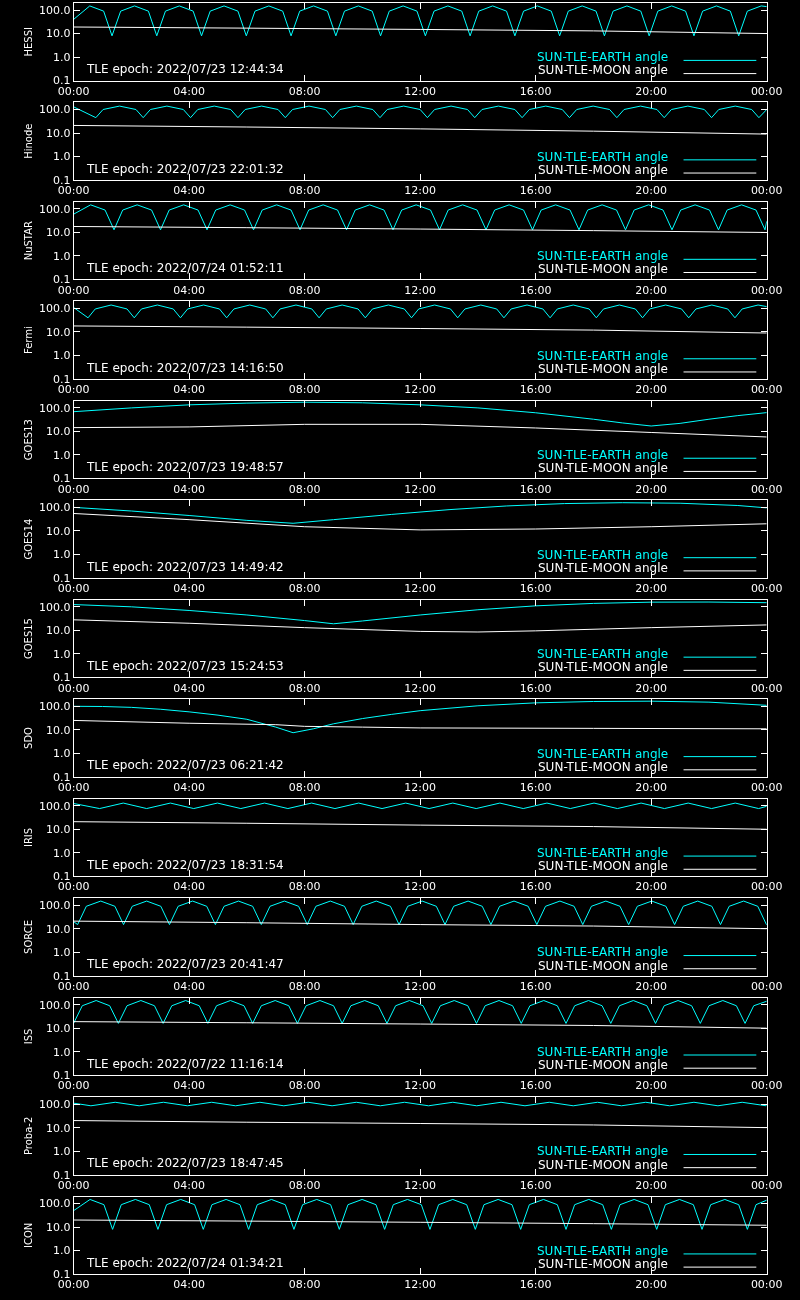  What do you see at coordinates (61, 180) in the screenshot?
I see `y-tick-label: 0.1` at bounding box center [61, 180].